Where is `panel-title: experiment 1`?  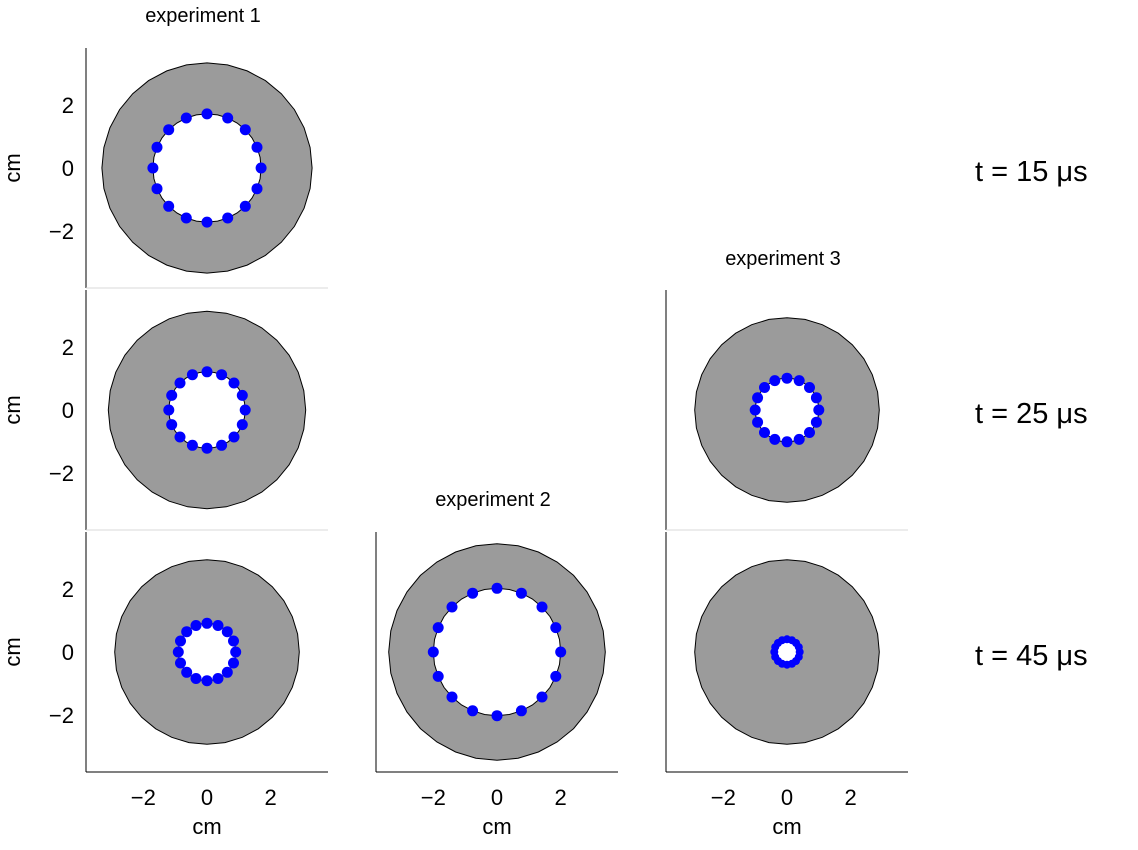 panel-title: experiment 1 is located at coordinates (203, 16).